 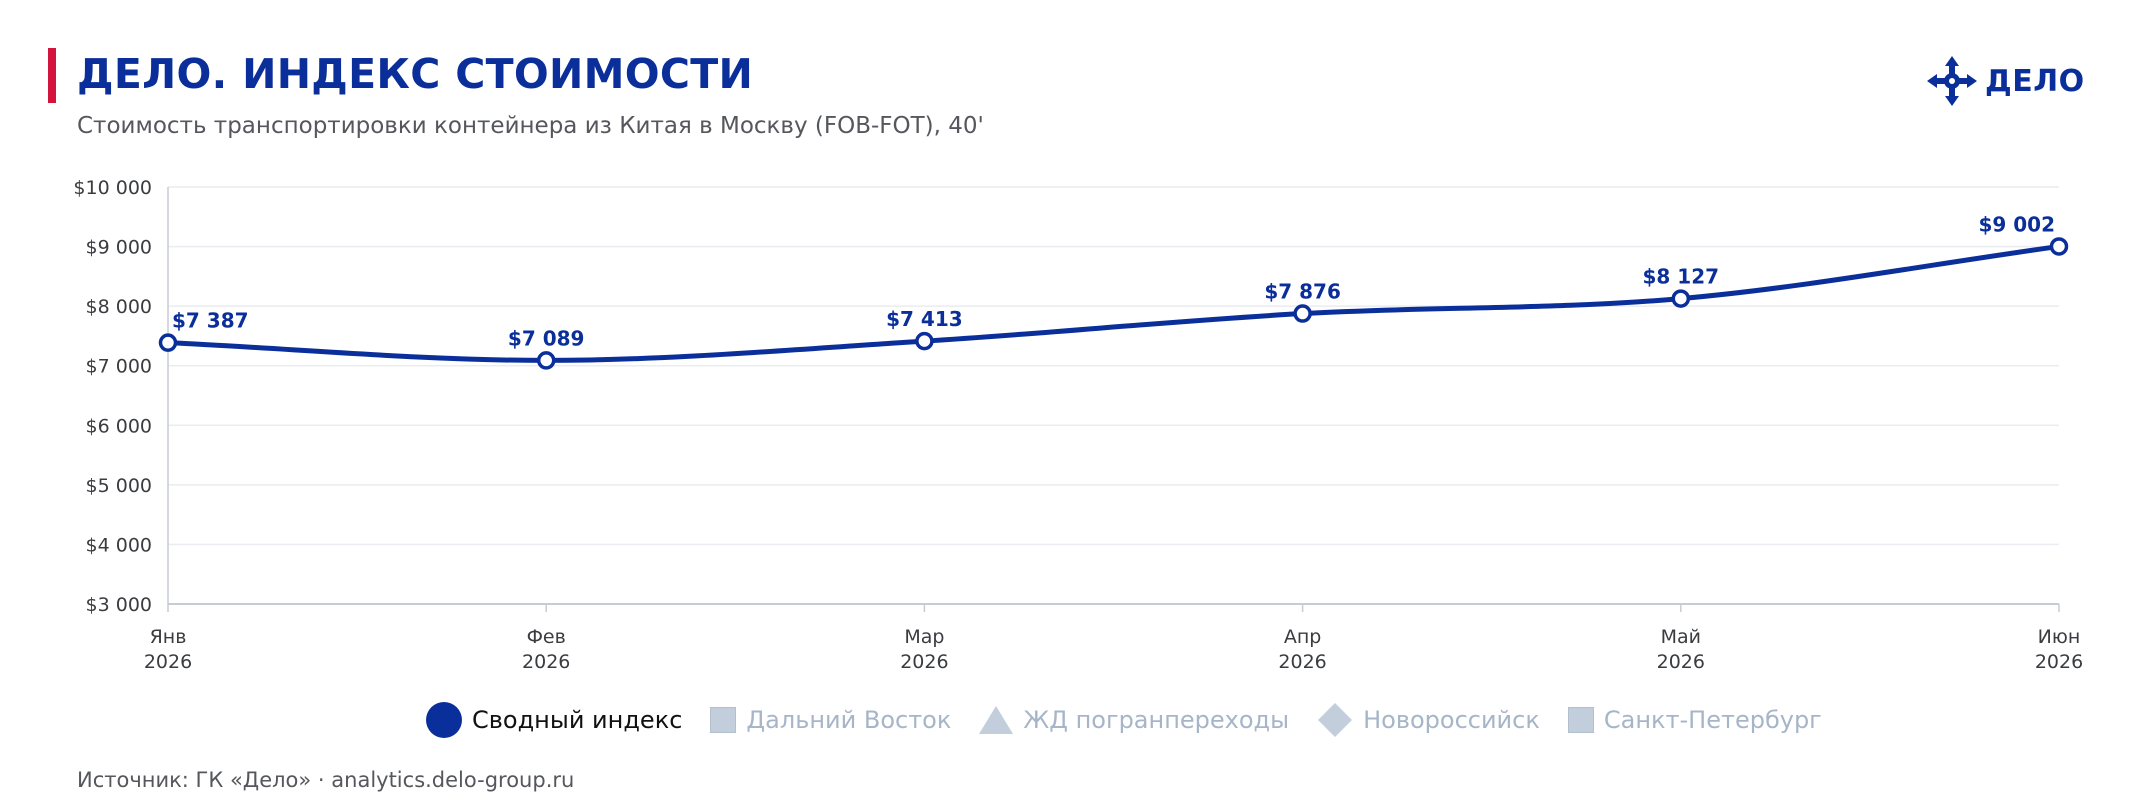 I want to click on legend-item-sankt-peterburg: Санкт-Петербург, so click(x=1694, y=720).